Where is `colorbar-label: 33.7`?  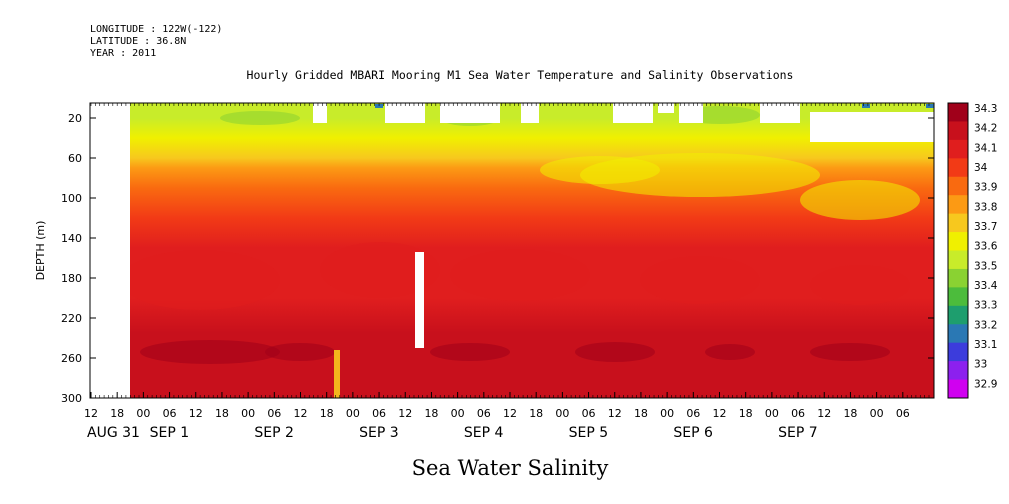 colorbar-label: 33.7 is located at coordinates (985, 227).